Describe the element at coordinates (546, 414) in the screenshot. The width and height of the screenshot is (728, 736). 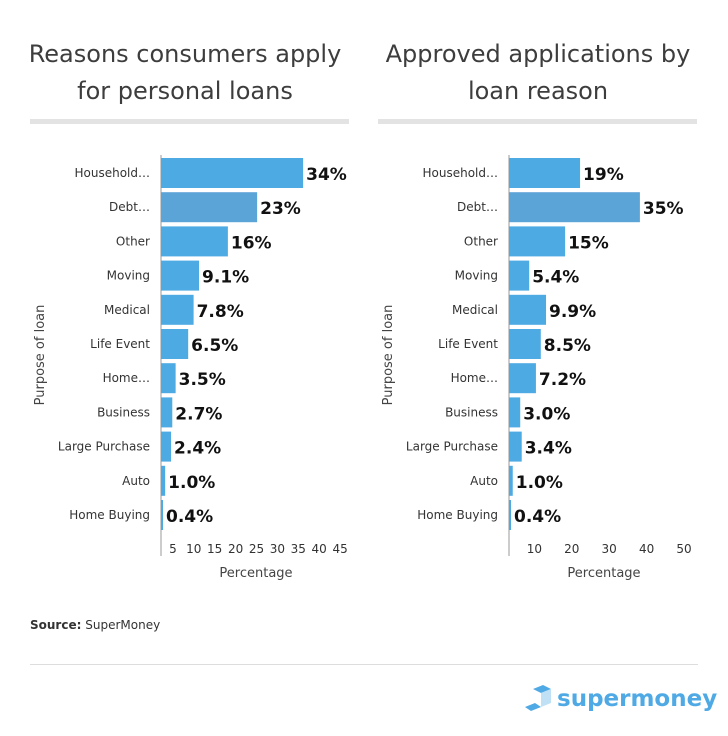
I see `data-label: 3.0%` at that location.